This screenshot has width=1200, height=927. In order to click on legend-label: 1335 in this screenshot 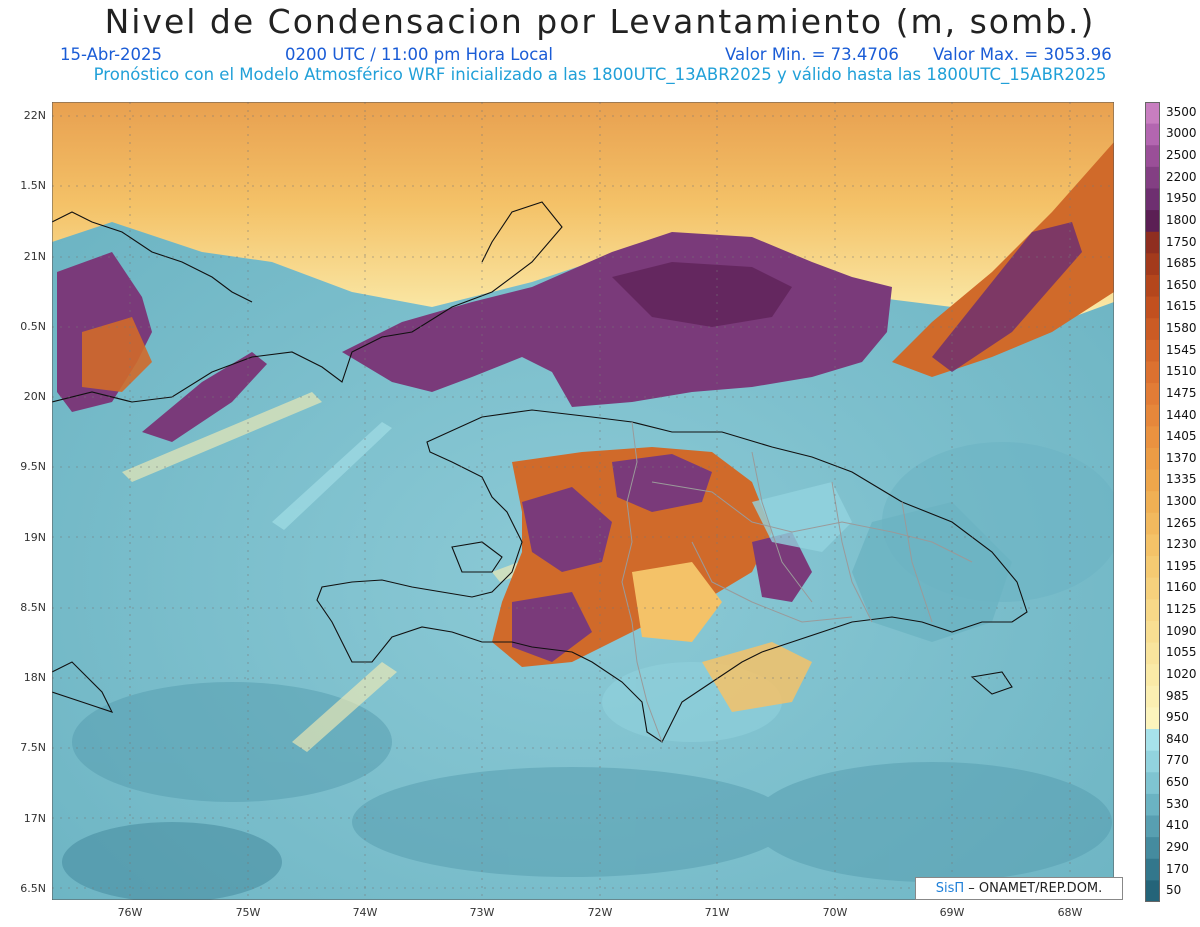, I will do `click(1181, 479)`.